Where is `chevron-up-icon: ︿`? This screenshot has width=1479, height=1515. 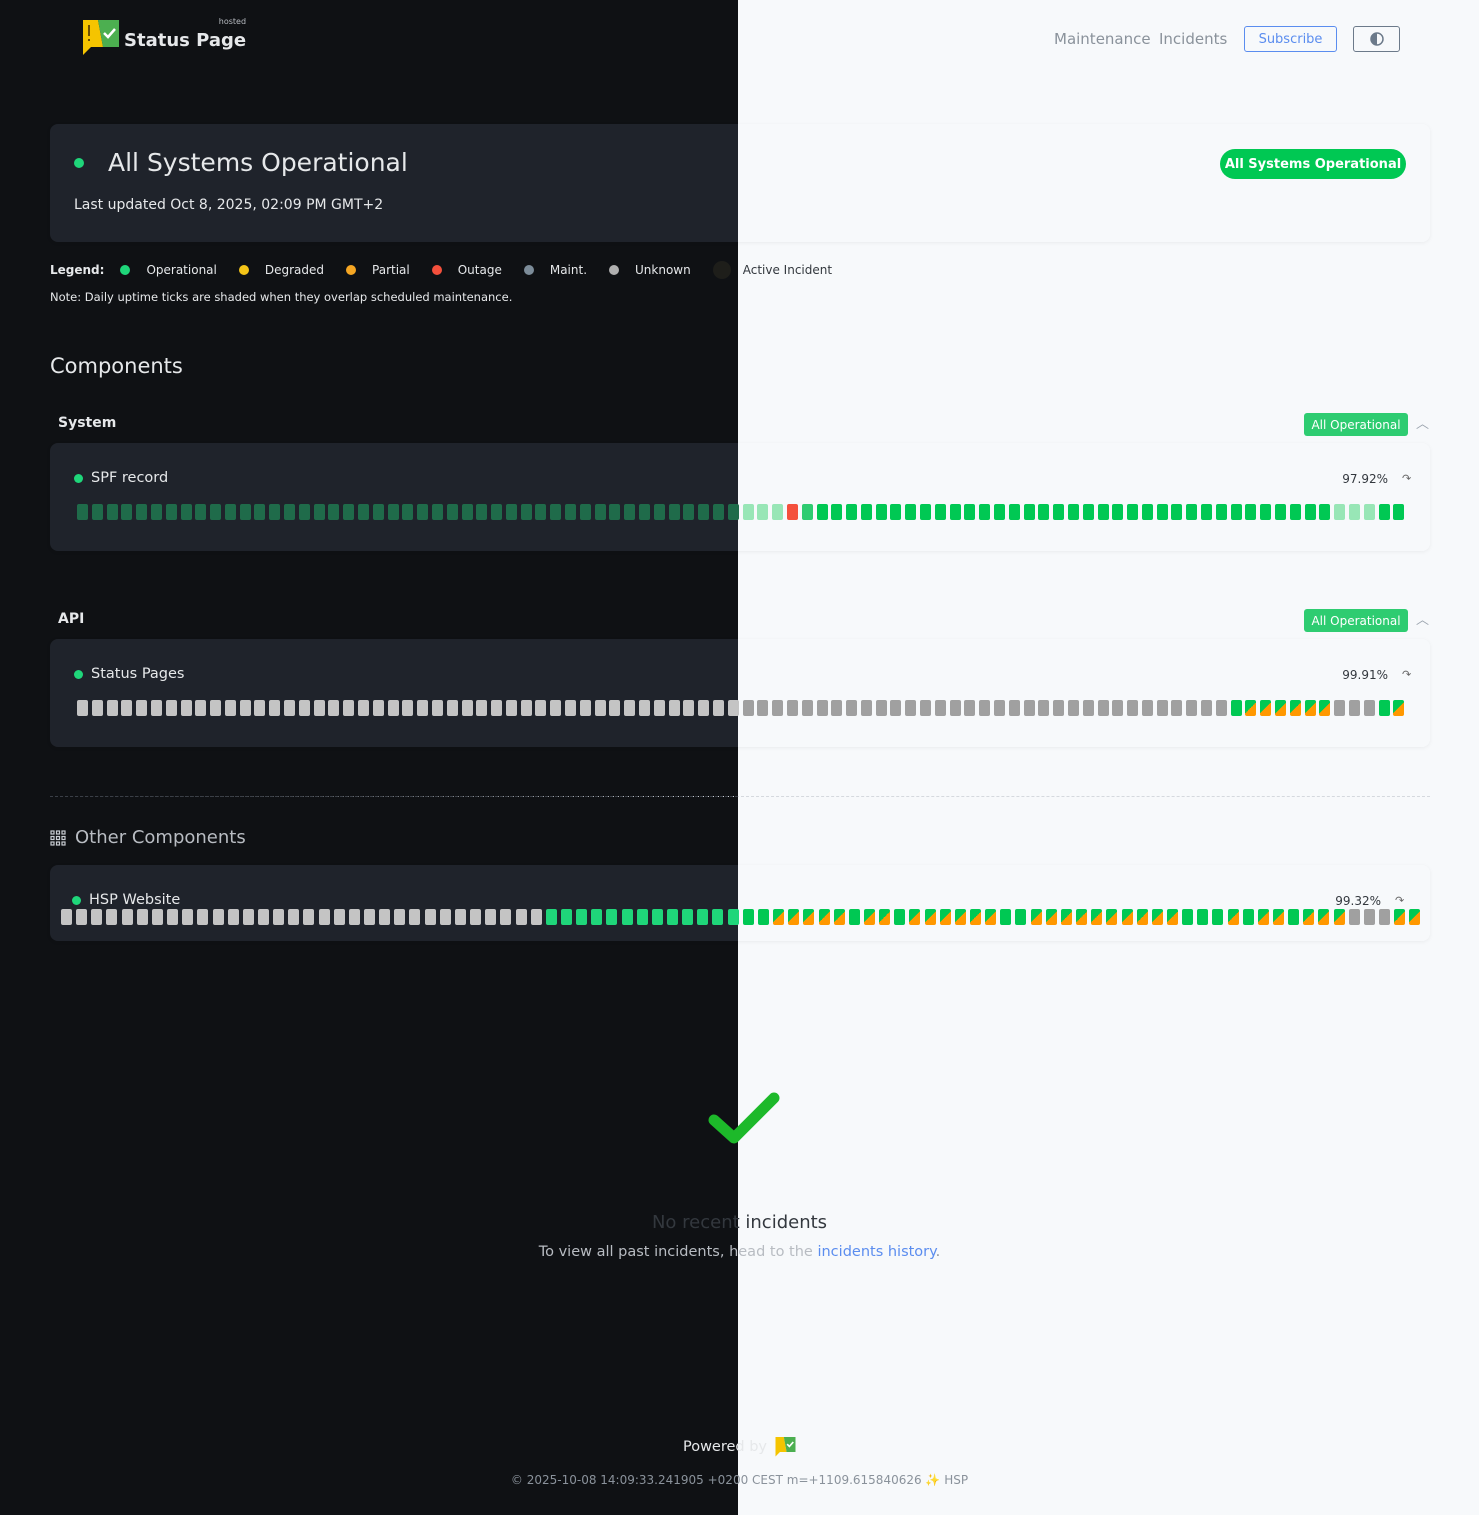 chevron-up-icon: ︿ is located at coordinates (1423, 620).